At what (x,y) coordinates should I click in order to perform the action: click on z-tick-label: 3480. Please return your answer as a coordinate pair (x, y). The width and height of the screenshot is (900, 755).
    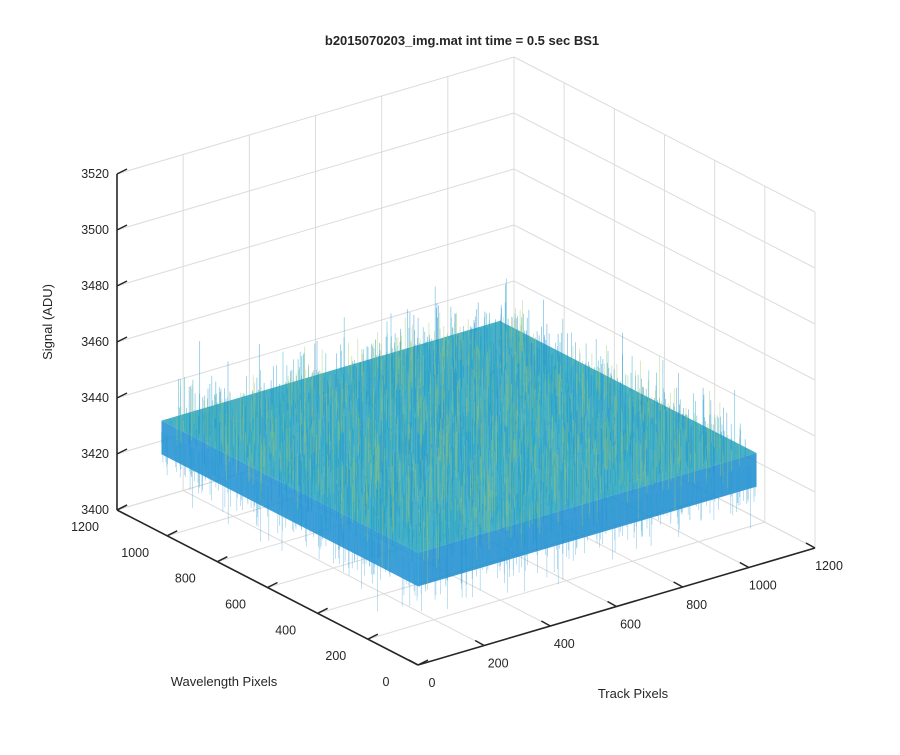
    Looking at the image, I should click on (95, 286).